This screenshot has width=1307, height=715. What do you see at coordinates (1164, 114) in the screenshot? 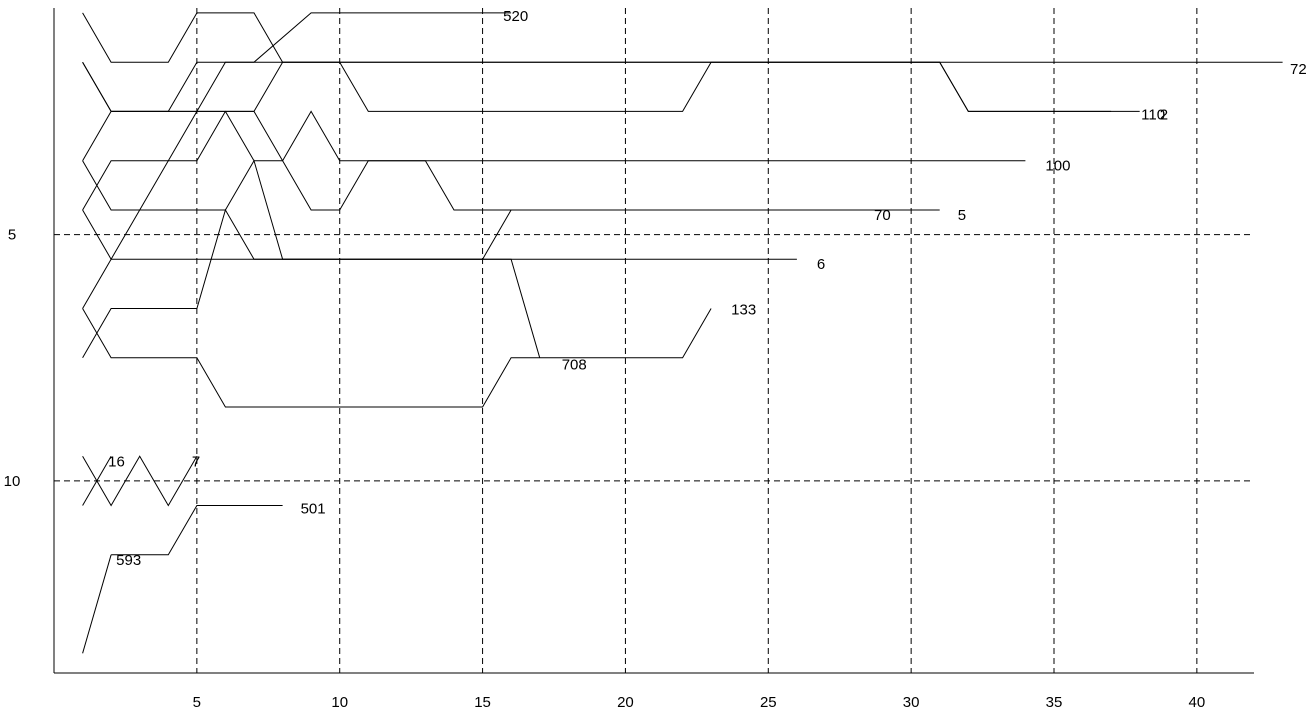
I see `series-label-2: 2` at bounding box center [1164, 114].